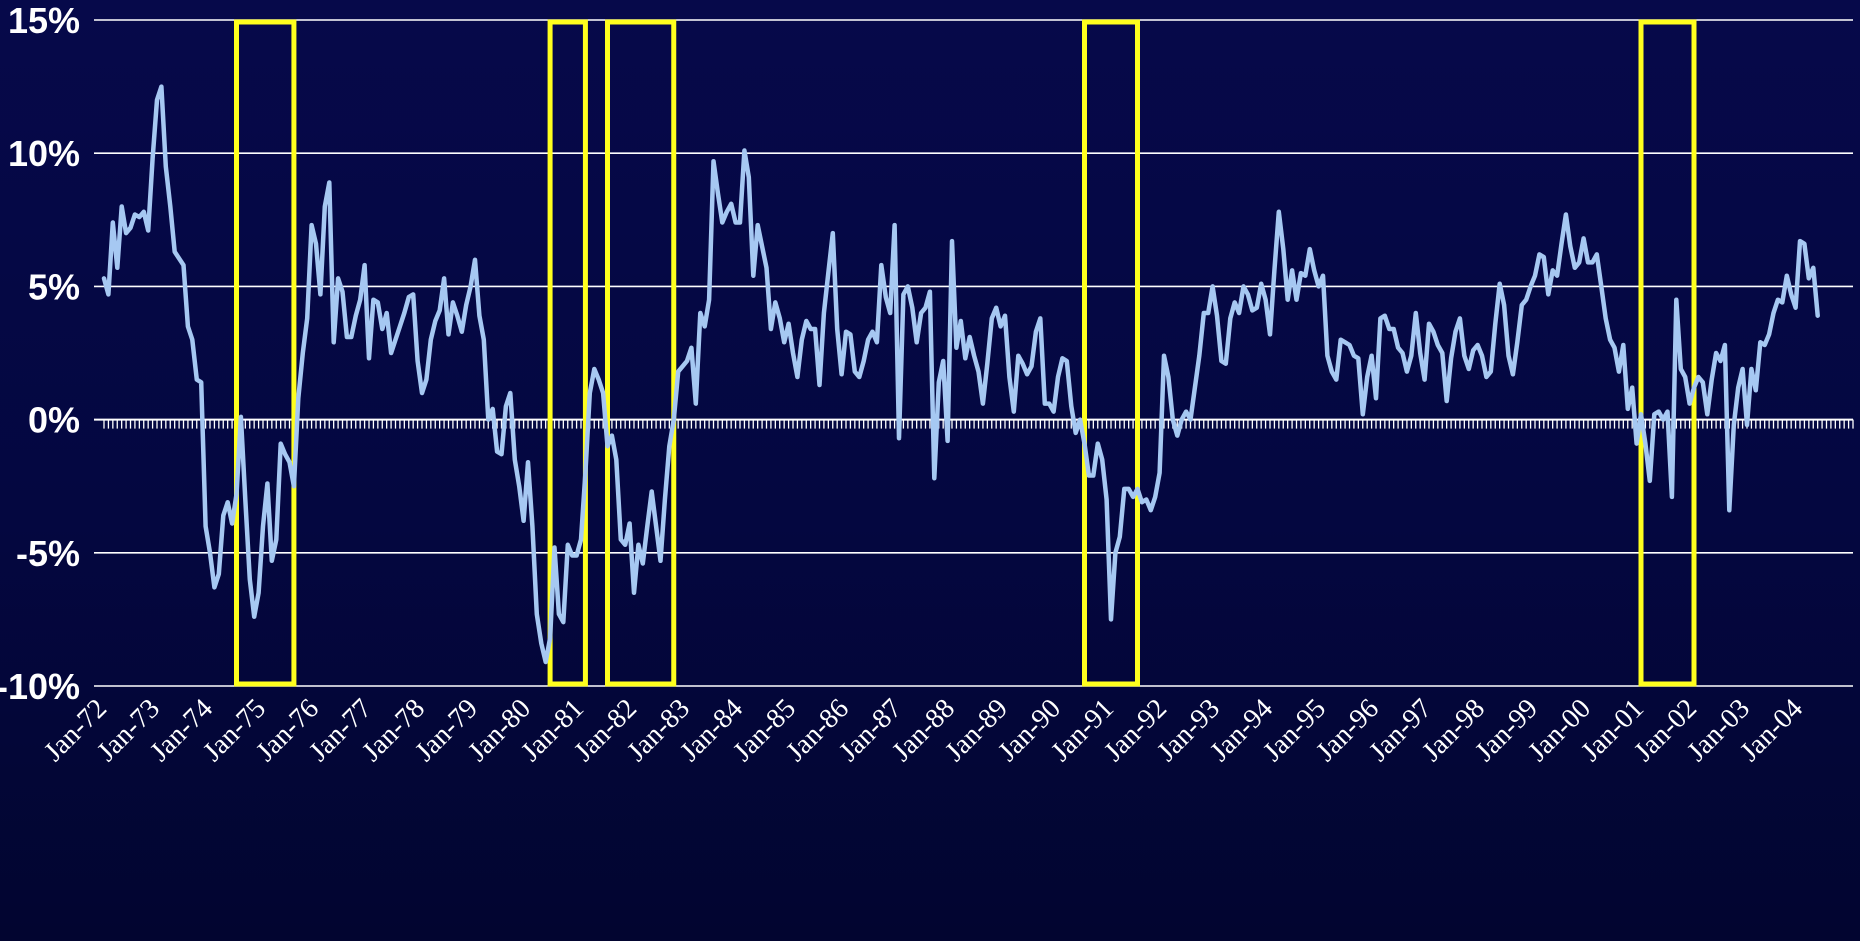 This screenshot has width=1860, height=941. I want to click on y-tick-label: 15%, so click(44, 20).